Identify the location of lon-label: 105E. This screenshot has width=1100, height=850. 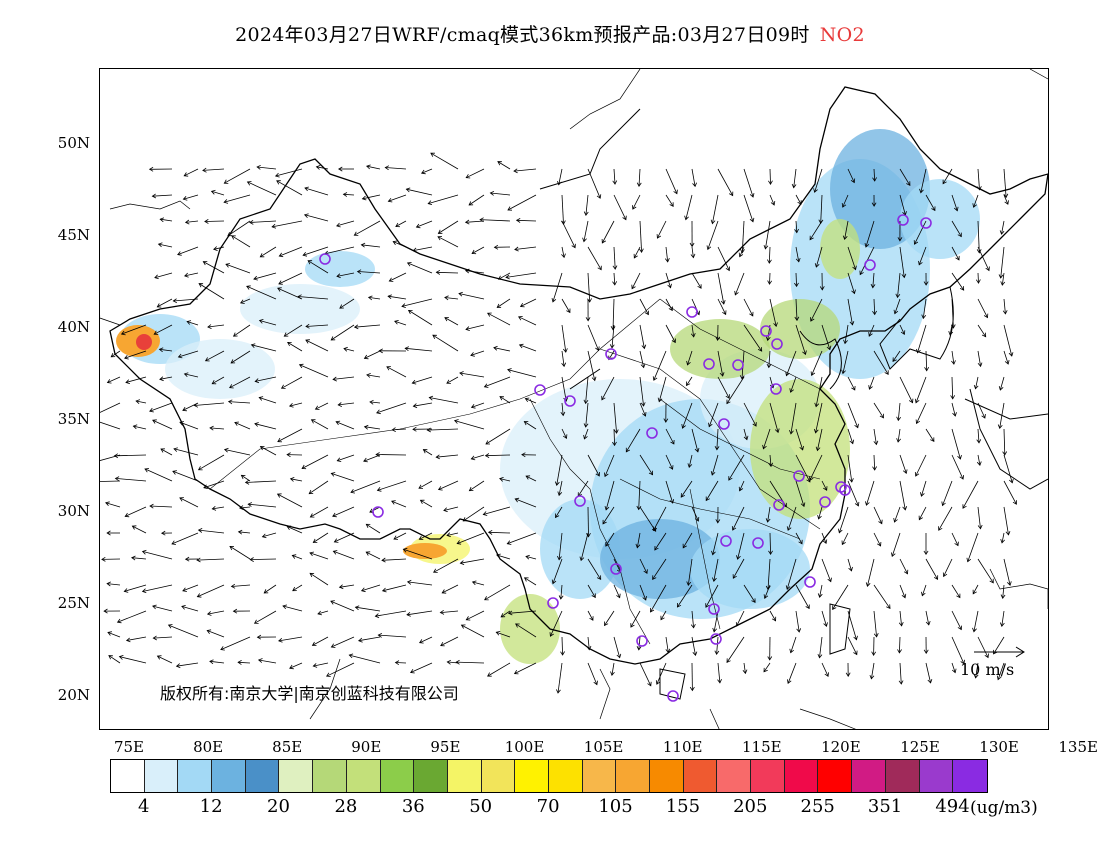
(603, 747).